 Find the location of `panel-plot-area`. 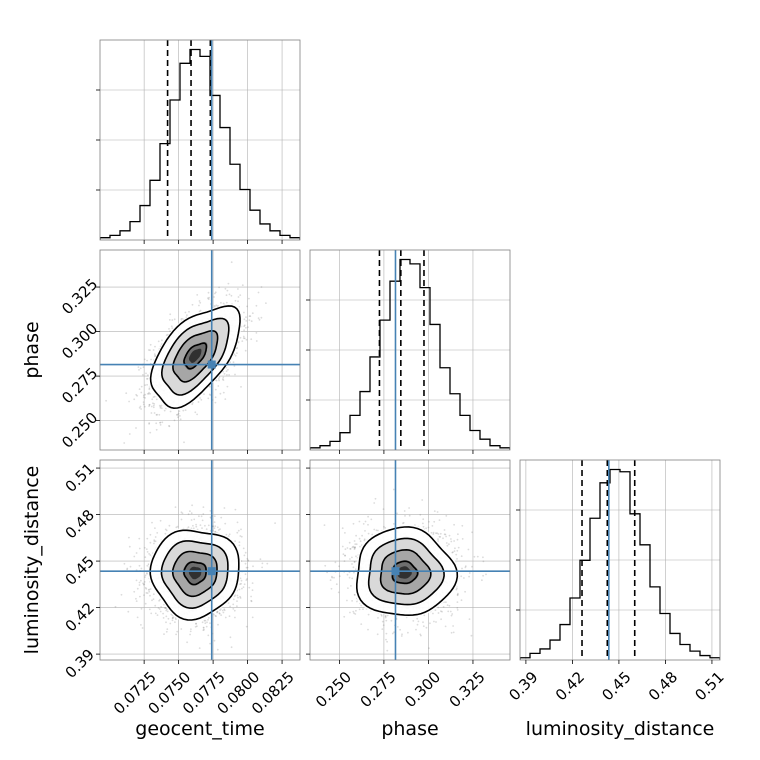

panel-plot-area is located at coordinates (620, 560).